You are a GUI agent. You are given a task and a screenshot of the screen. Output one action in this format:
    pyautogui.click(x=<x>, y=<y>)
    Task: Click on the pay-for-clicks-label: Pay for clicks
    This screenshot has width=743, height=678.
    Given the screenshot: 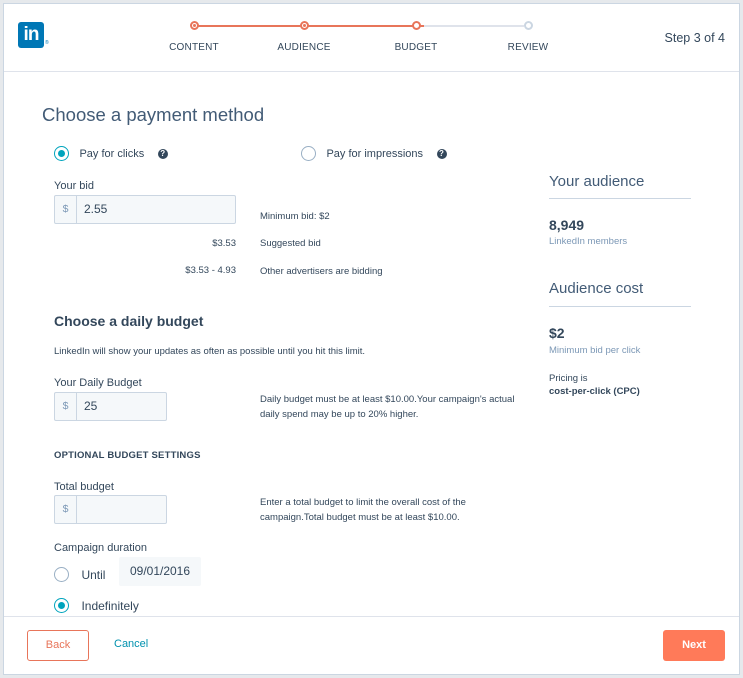 What is the action you would take?
    pyautogui.click(x=112, y=153)
    